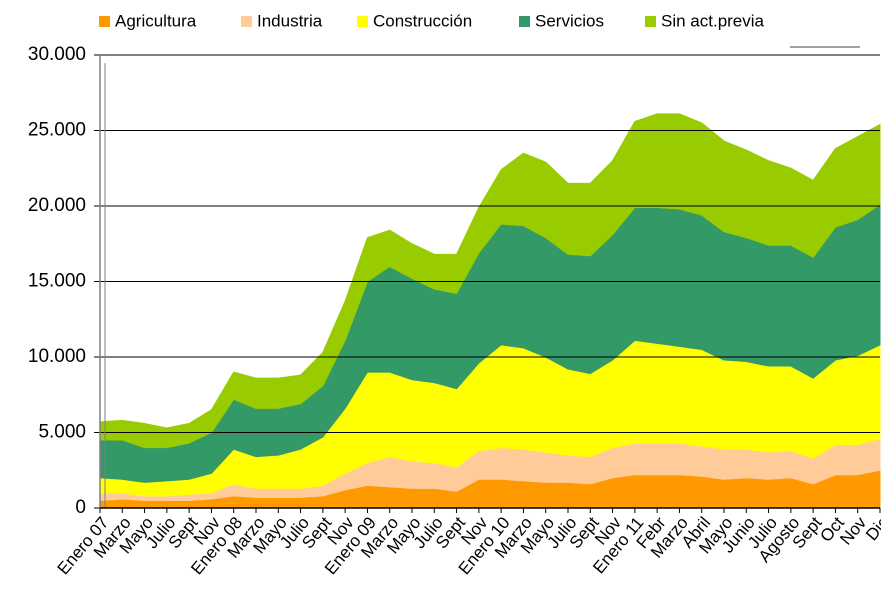  I want to click on legend-label: Industria, so click(290, 20).